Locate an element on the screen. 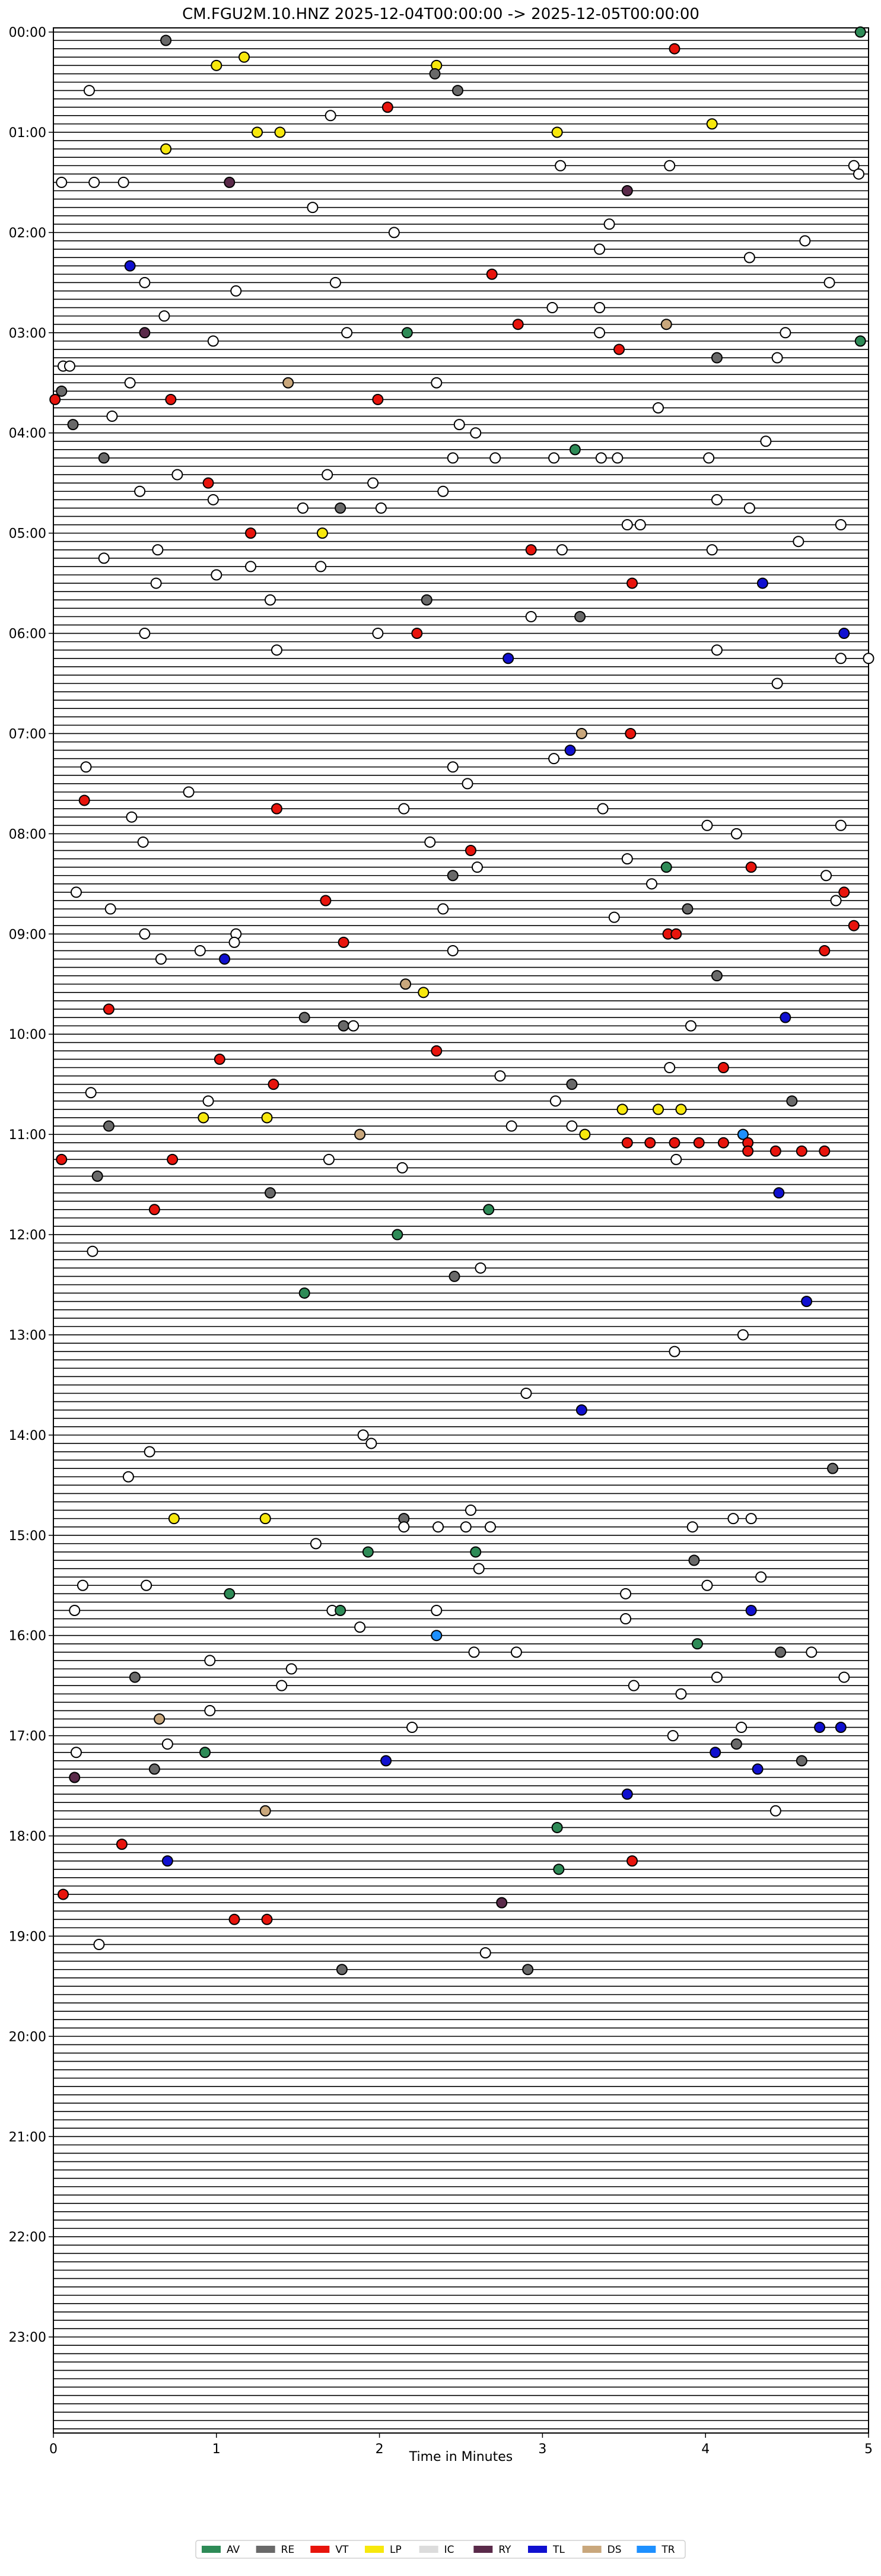 Image resolution: width=881 pixels, height=2576 pixels. legend-label-tl: TL is located at coordinates (558, 2550).